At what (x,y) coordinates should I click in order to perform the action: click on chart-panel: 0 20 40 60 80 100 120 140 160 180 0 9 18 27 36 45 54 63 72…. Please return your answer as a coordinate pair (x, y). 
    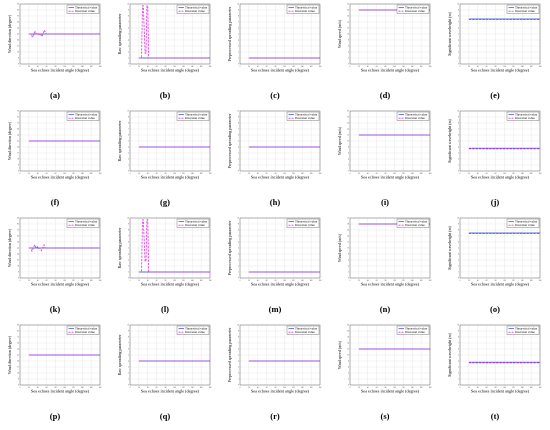
    Looking at the image, I should click on (55, 160).